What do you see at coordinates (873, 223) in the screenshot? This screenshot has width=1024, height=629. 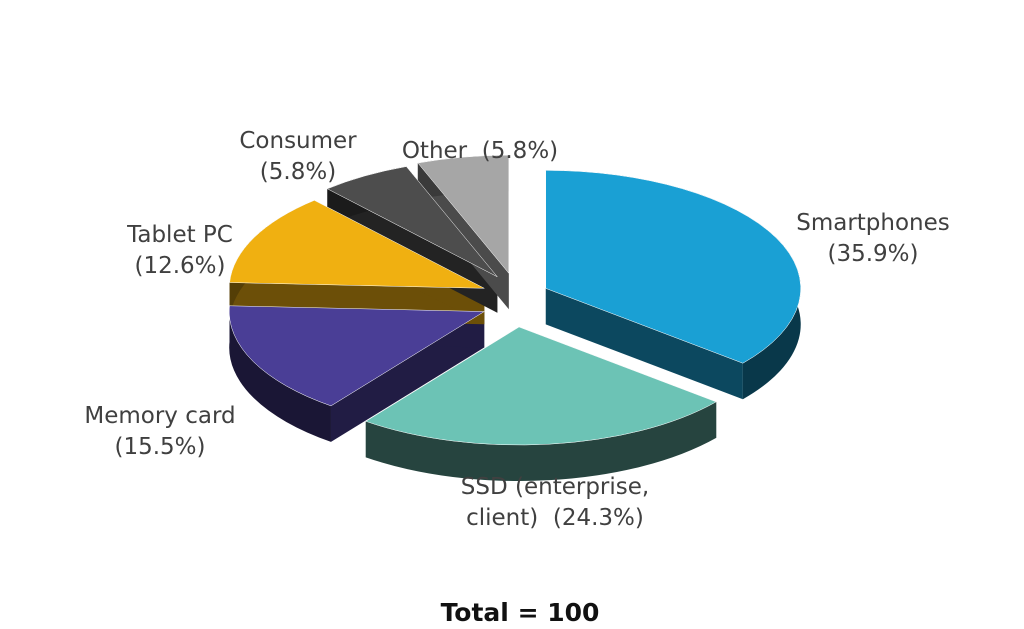 I see `category-label: Smartphones` at bounding box center [873, 223].